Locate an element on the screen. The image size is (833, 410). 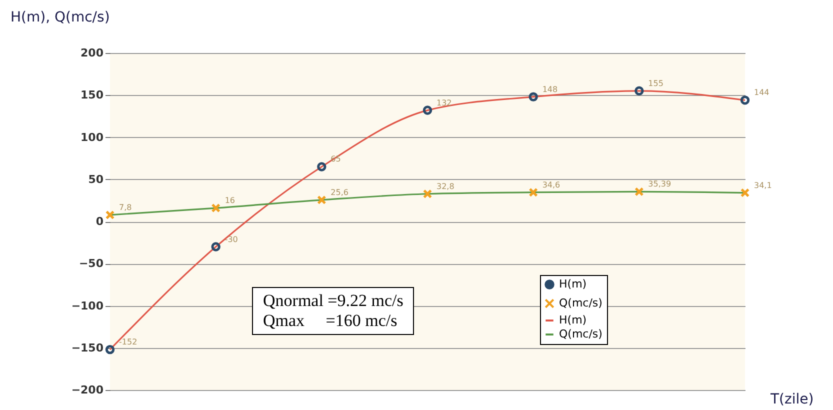
text-box: Qnormal =9.22 mc/s Qmax =160 mc/s is located at coordinates (333, 311).